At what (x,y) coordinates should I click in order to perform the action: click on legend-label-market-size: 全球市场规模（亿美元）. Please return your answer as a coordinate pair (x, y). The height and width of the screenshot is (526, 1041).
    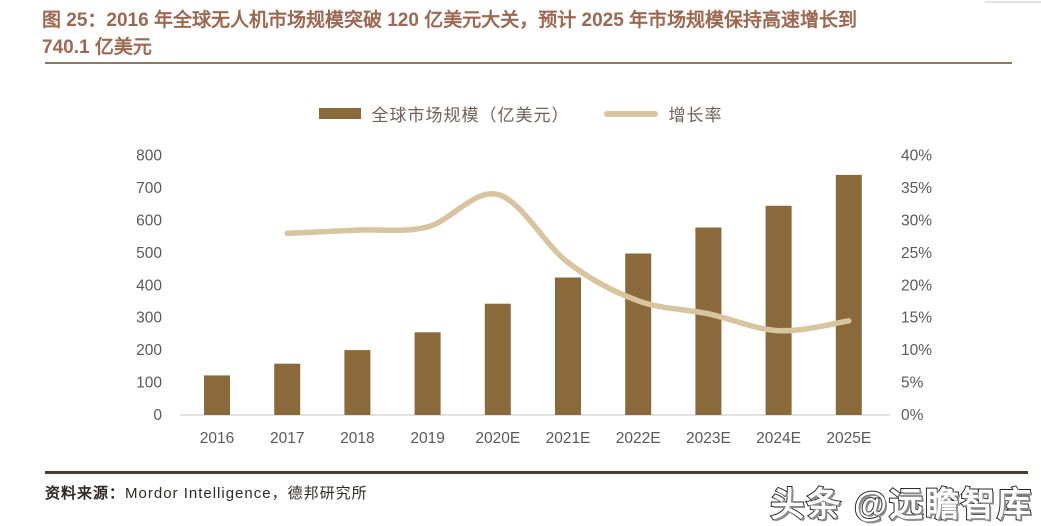
    Looking at the image, I should click on (470, 115).